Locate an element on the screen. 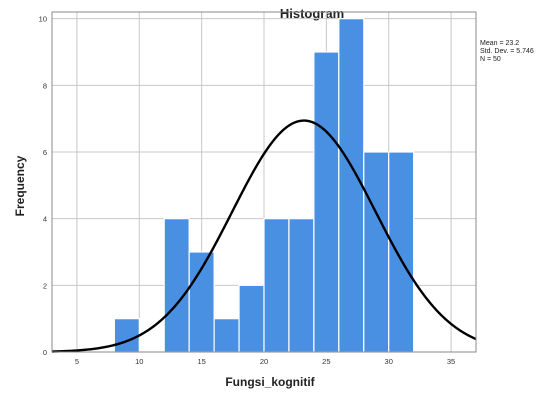  x-axis-label: Fungsi_kognitif is located at coordinates (270, 382).